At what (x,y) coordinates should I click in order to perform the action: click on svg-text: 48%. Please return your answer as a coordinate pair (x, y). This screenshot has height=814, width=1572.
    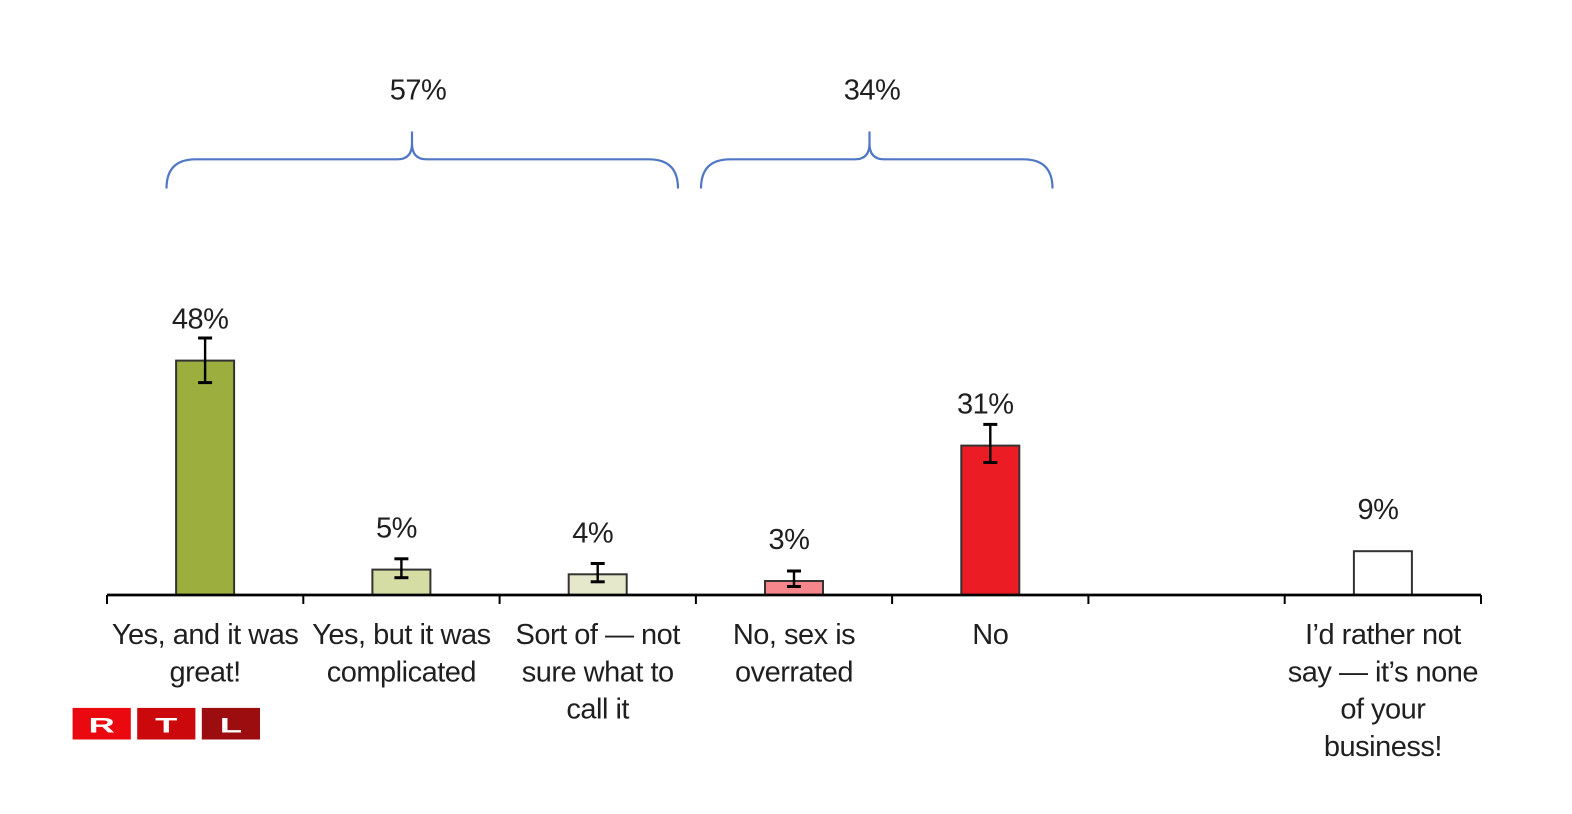
    Looking at the image, I should click on (200, 320).